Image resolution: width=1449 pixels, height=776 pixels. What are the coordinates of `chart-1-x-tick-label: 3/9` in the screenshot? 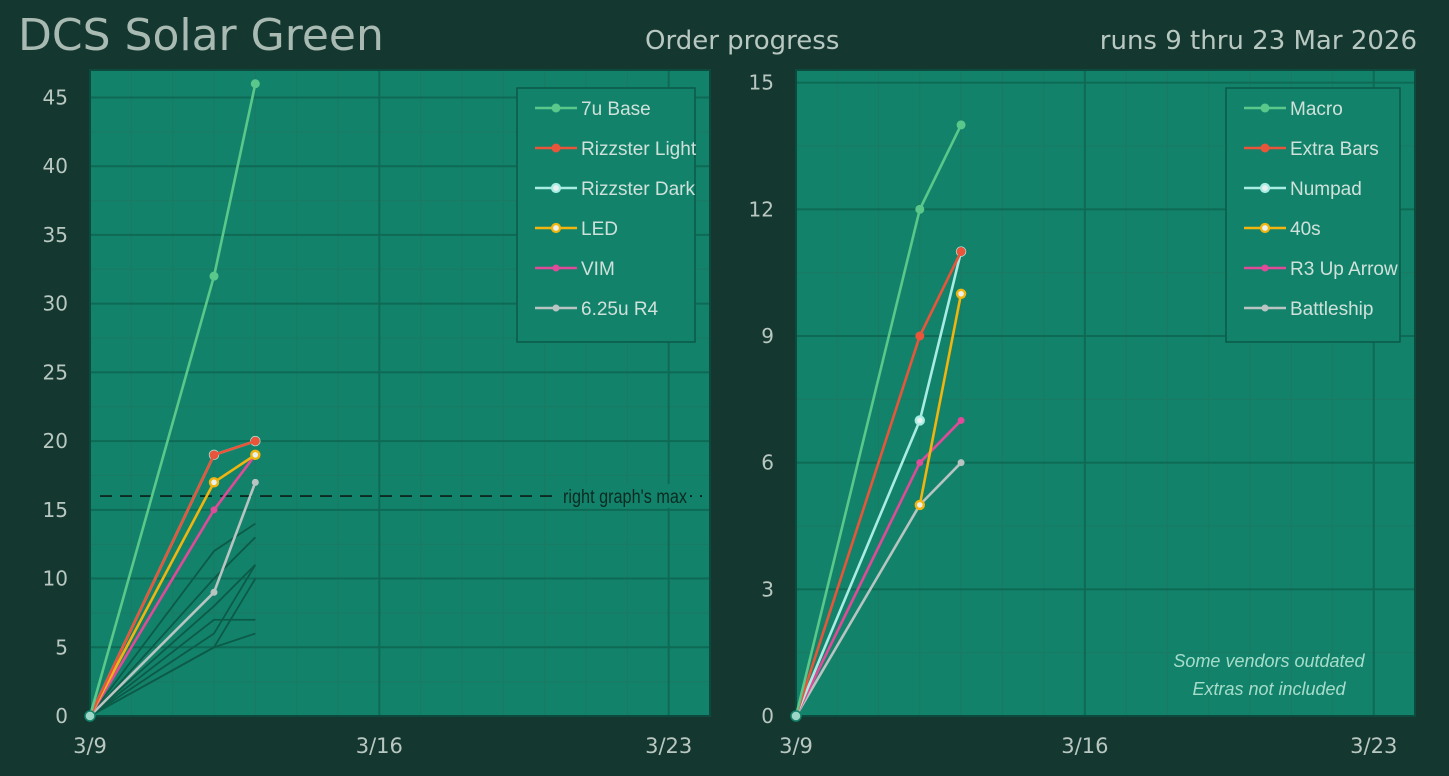 It's located at (90, 746).